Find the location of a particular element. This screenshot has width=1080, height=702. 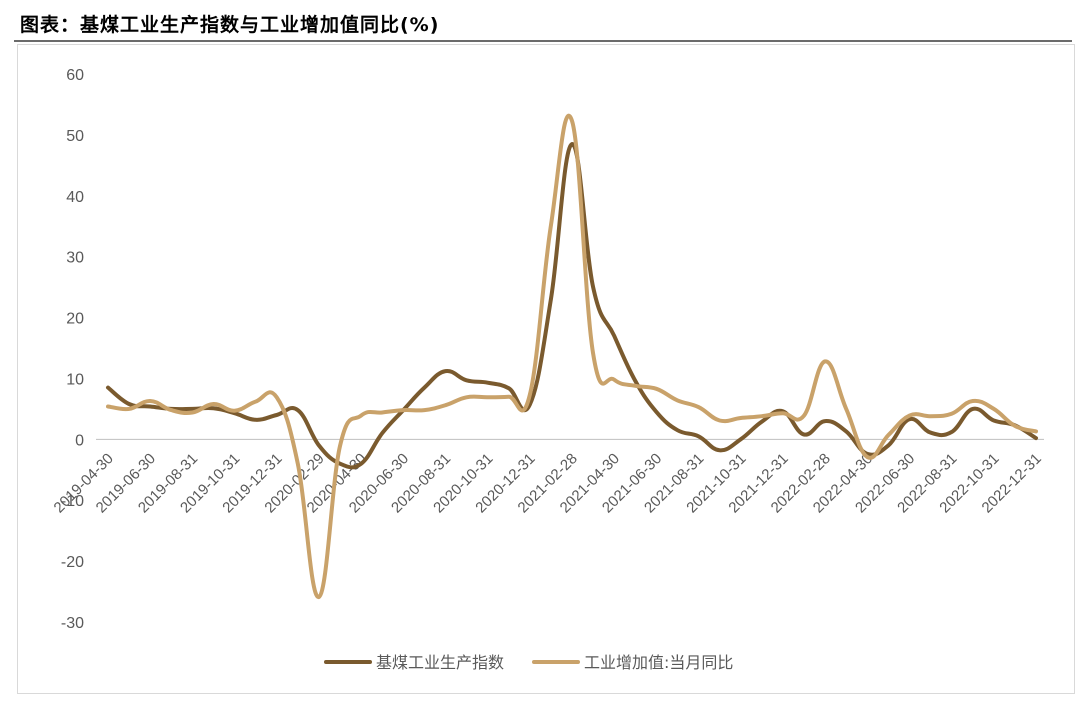

y-tick-label: 50 is located at coordinates (75, 136).